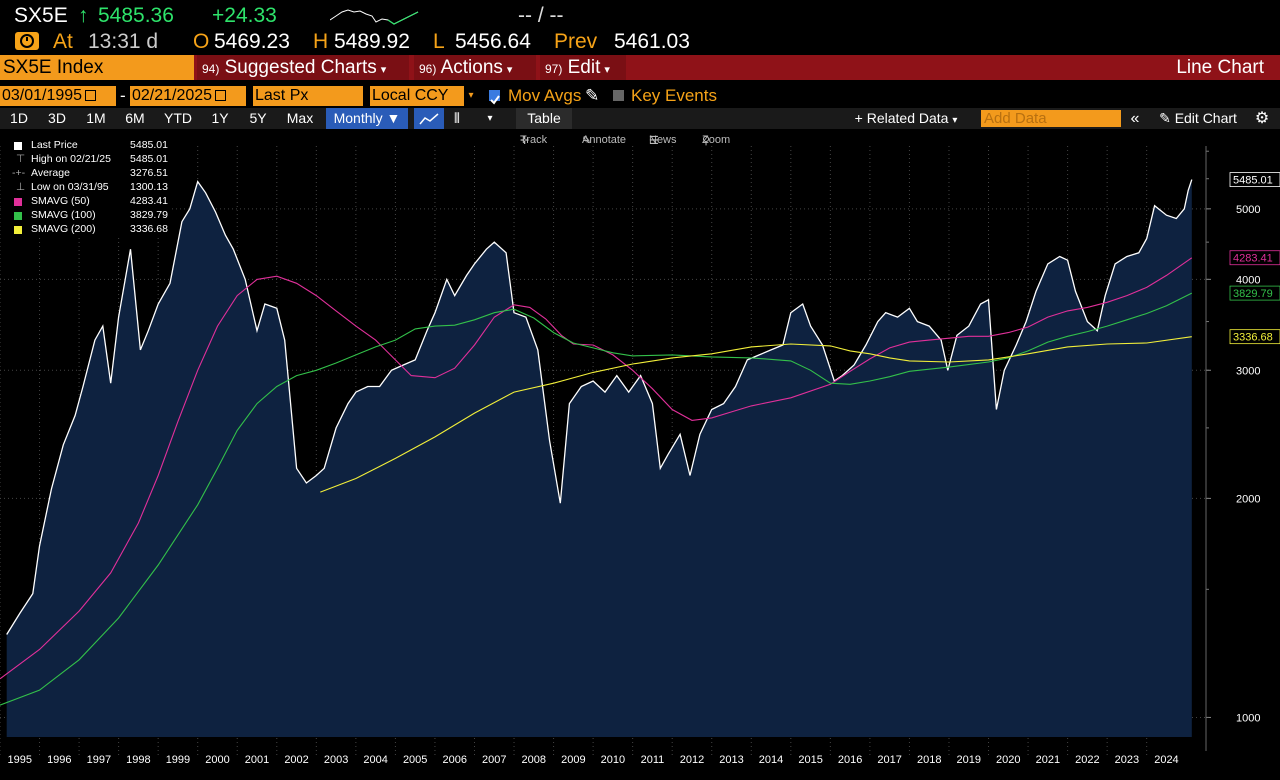 The width and height of the screenshot is (1280, 780). Describe the element at coordinates (674, 95) in the screenshot. I see `key-events-label: Key Events` at that location.